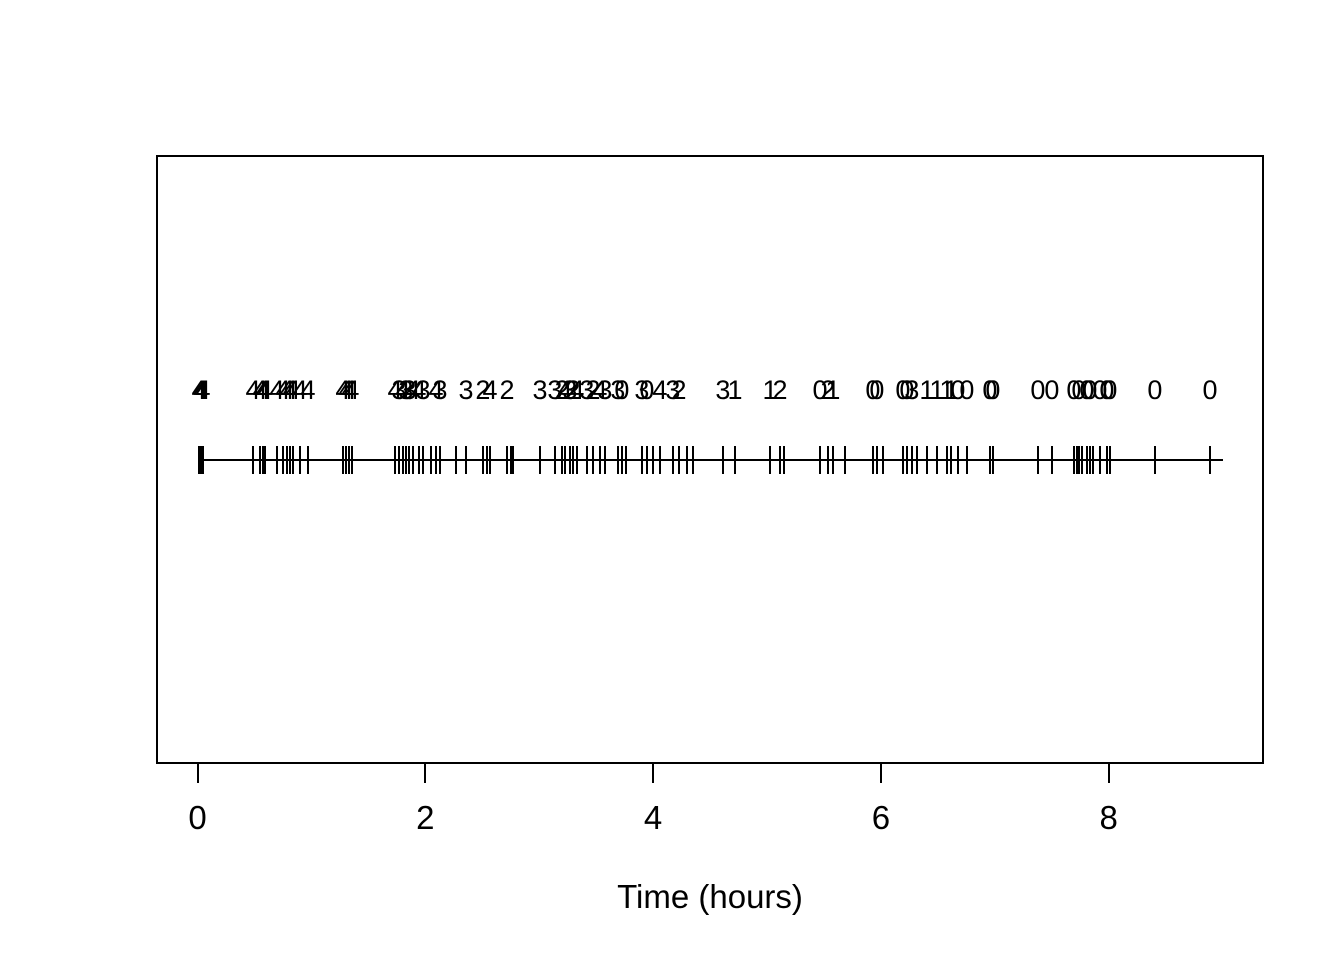 This screenshot has height=960, width=1344. Describe the element at coordinates (197, 817) in the screenshot. I see `x-axis-tick-label: 0` at that location.